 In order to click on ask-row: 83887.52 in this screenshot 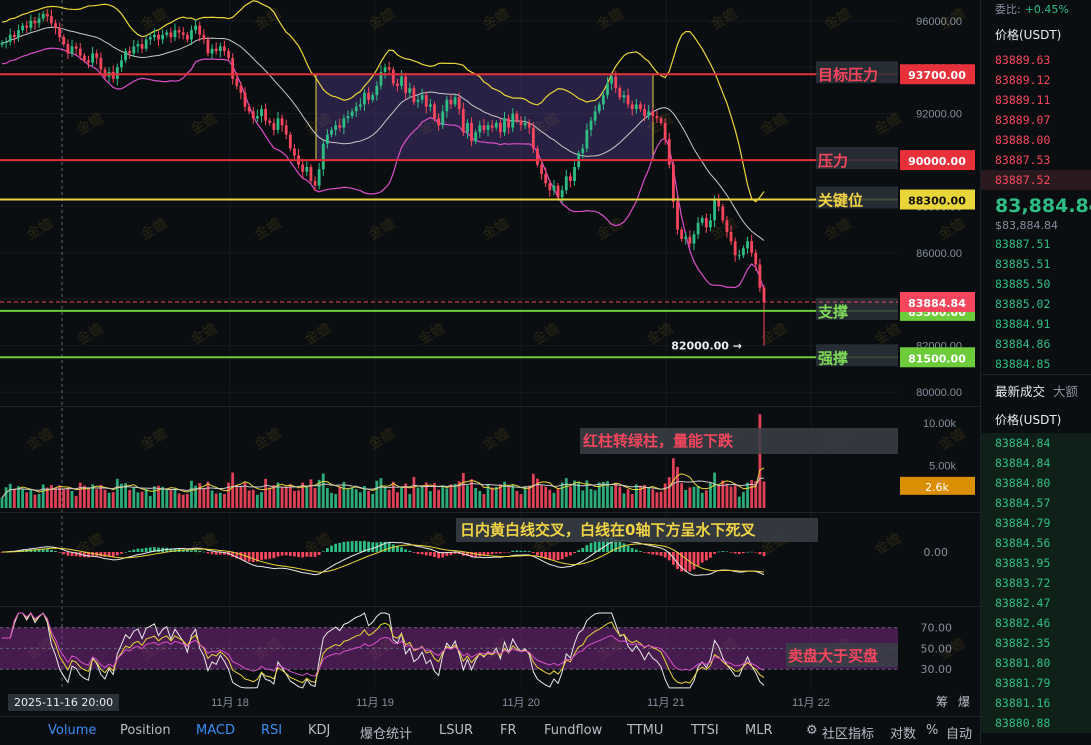, I will do `click(1036, 180)`.